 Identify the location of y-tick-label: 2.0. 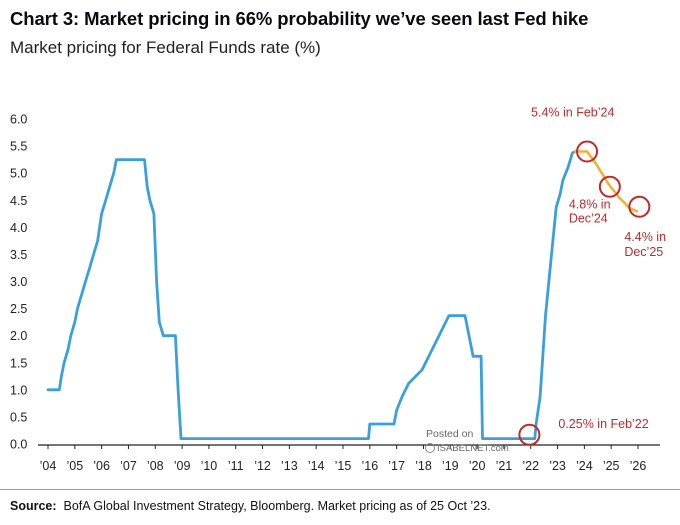
(18, 336).